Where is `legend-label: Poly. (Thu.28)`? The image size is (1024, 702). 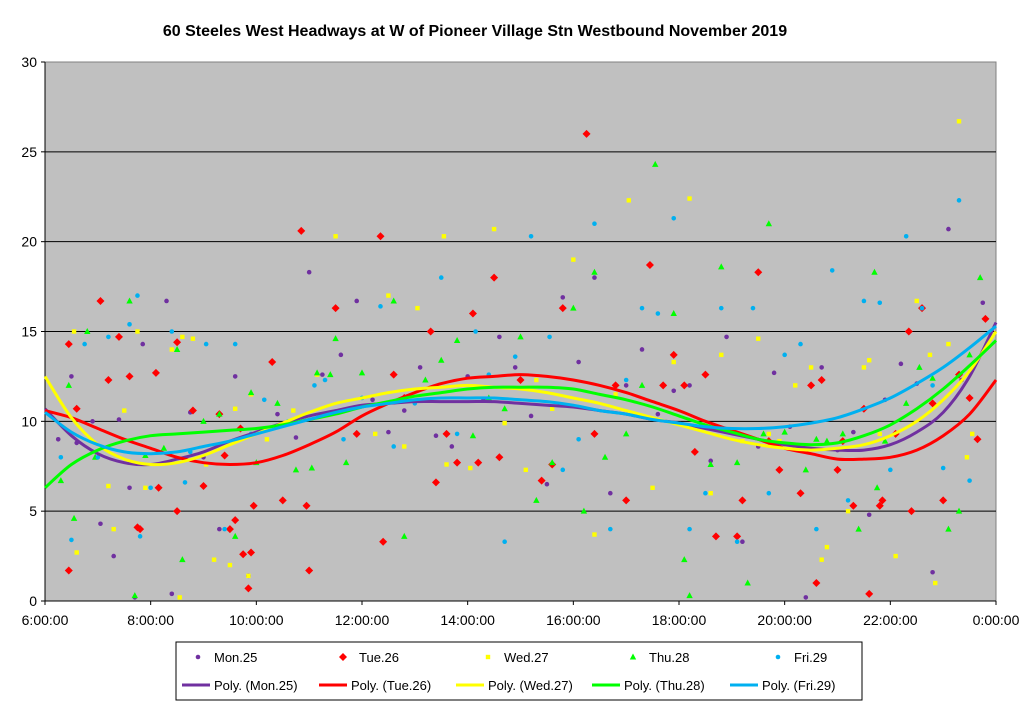 legend-label: Poly. (Thu.28) is located at coordinates (664, 685).